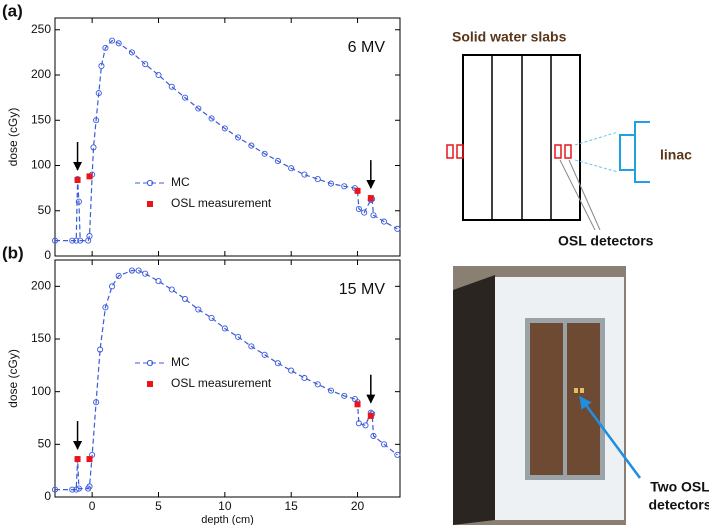 This screenshot has height=525, width=709. What do you see at coordinates (92, 506) in the screenshot?
I see `x-tick-label: 0` at bounding box center [92, 506].